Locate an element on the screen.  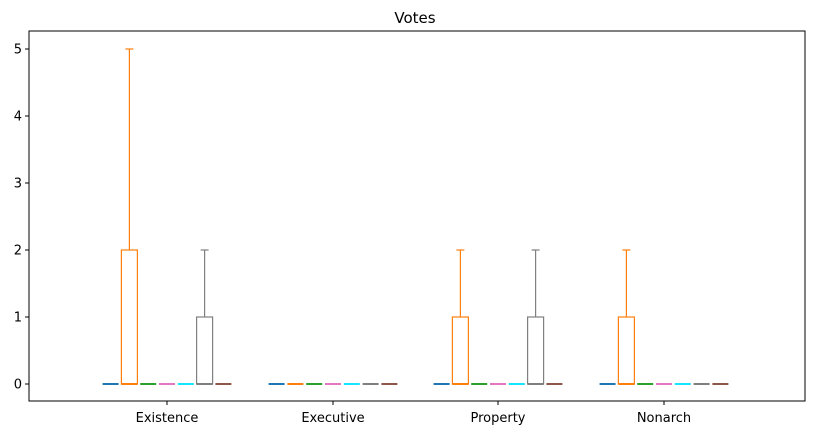
y-axis: 0 1 2 3 4 5 is located at coordinates (21, 218).